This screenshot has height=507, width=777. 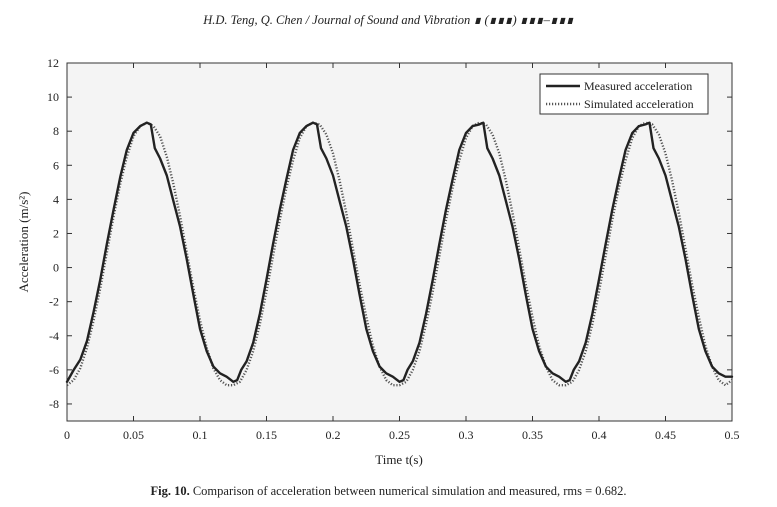 What do you see at coordinates (53, 97) in the screenshot?
I see `y-tick-label: 10` at bounding box center [53, 97].